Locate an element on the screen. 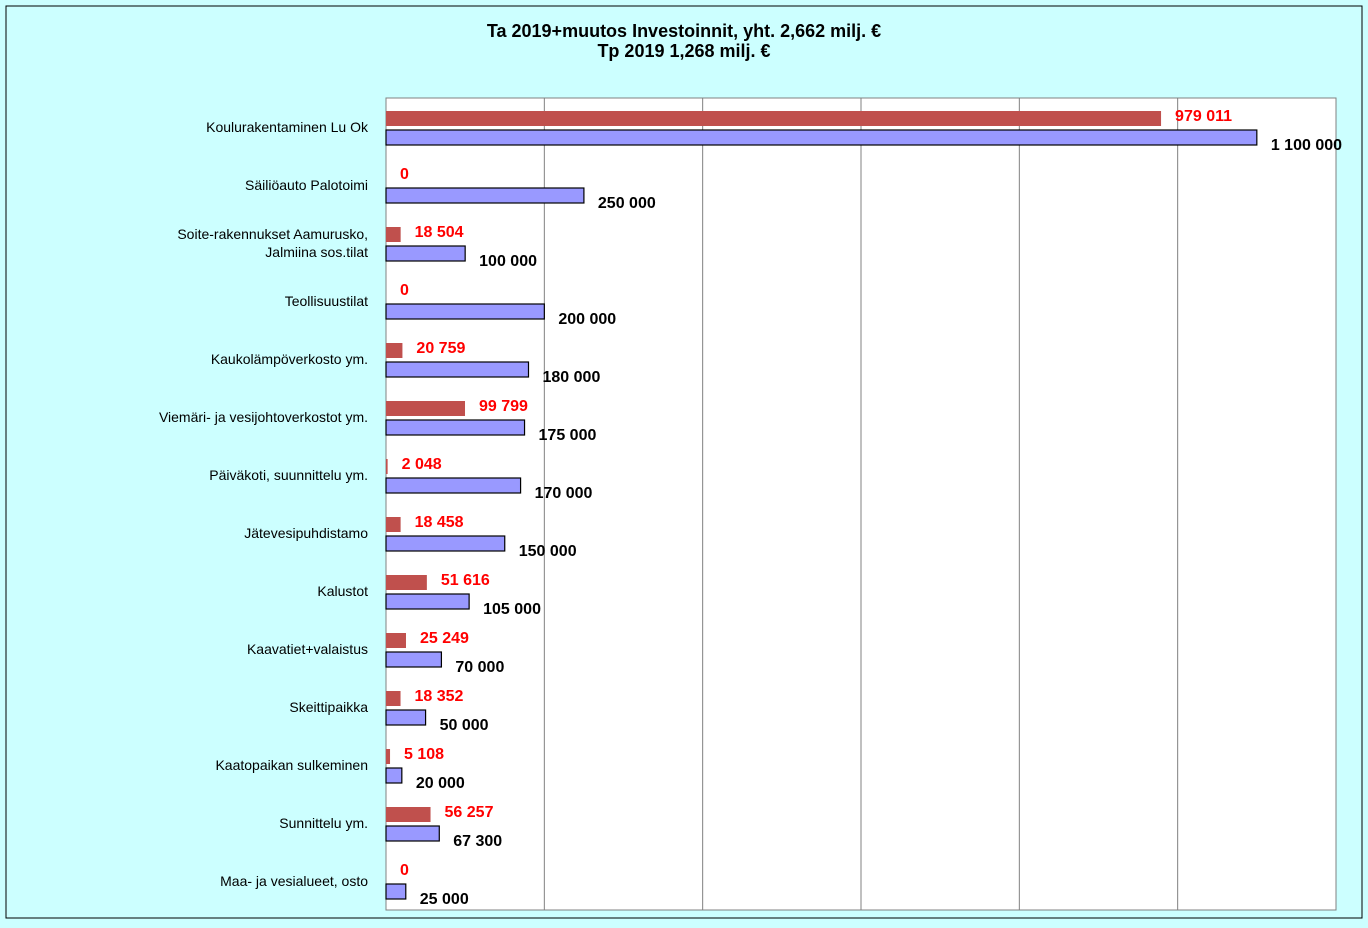 Image resolution: width=1368 pixels, height=928 pixels. data-label: 18 352 is located at coordinates (439, 696).